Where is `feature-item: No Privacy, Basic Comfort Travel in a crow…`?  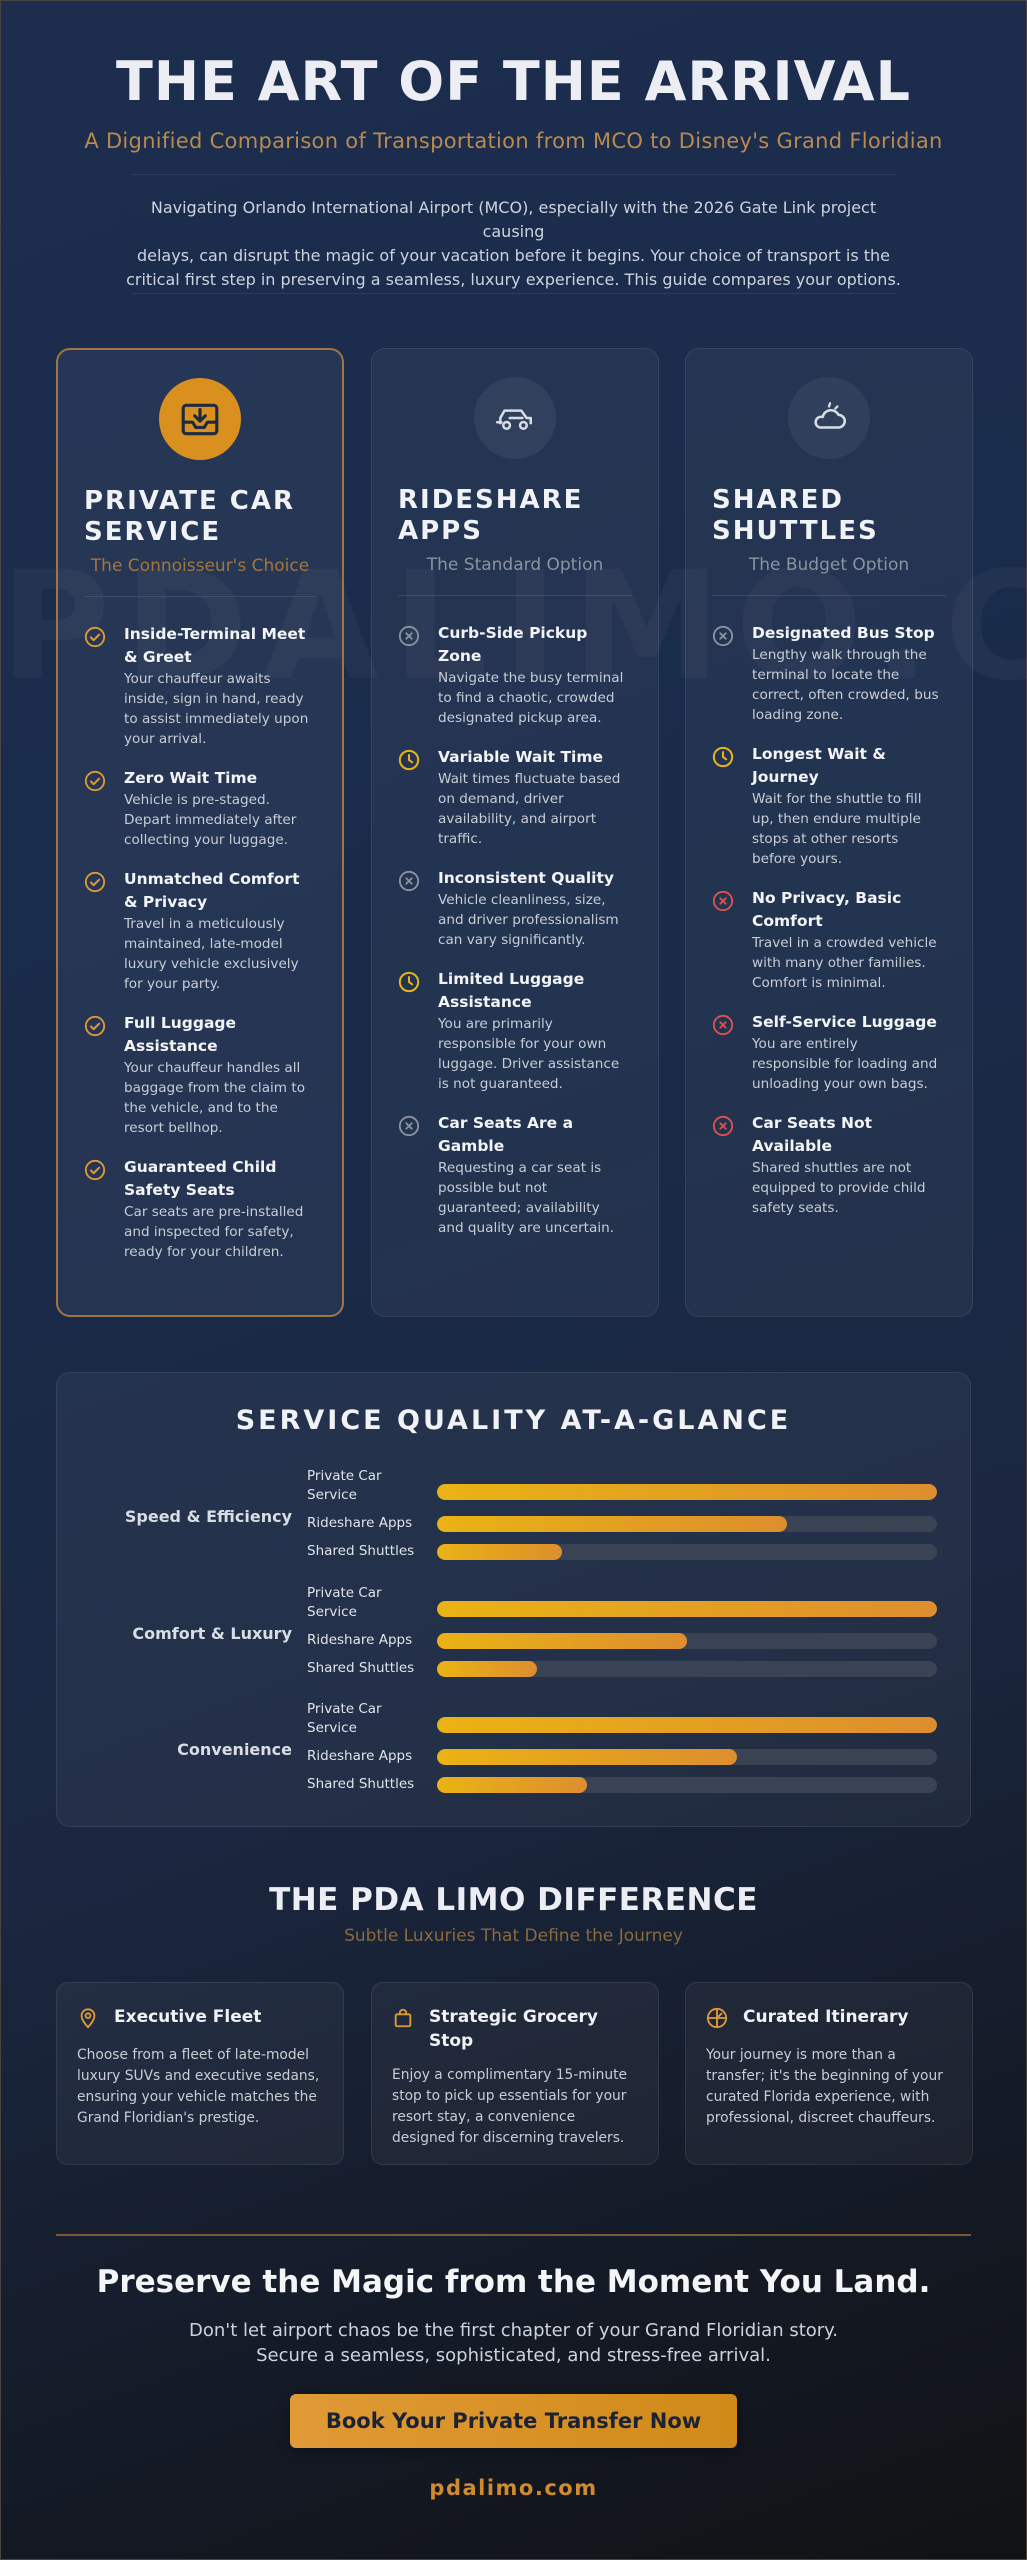 feature-item: No Privacy, Basic Comfort Travel in a crow… is located at coordinates (829, 940).